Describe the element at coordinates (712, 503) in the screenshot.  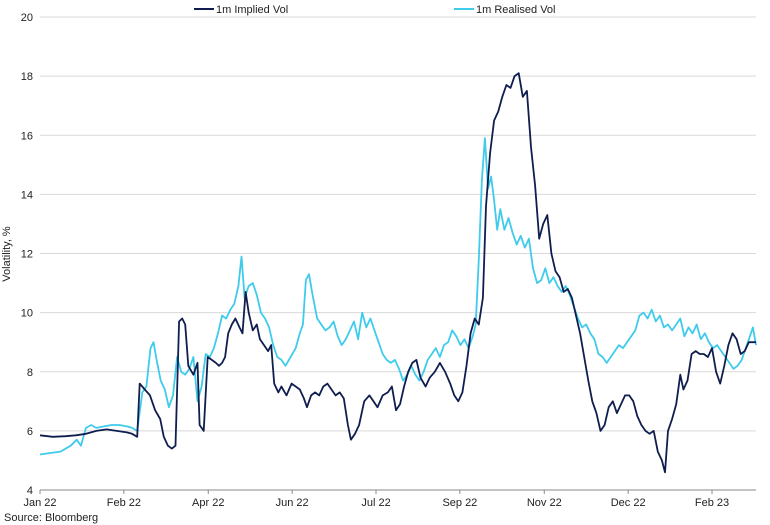
I see `x-tick-label: Feb 23` at that location.